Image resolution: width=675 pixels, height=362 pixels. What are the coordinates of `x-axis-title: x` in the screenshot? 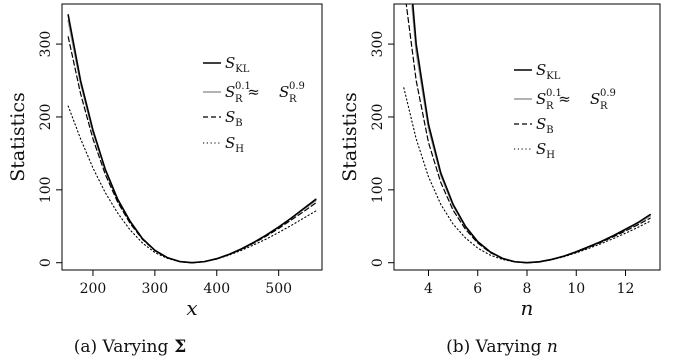 It's located at (191, 308).